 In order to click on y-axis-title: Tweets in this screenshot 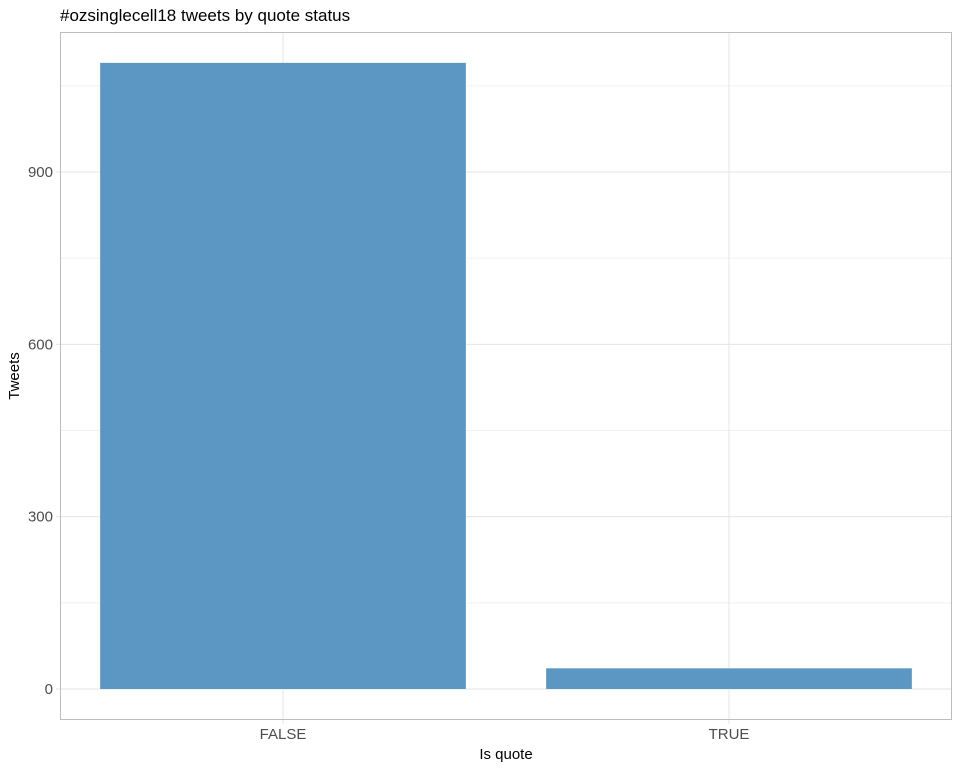, I will do `click(14, 376)`.